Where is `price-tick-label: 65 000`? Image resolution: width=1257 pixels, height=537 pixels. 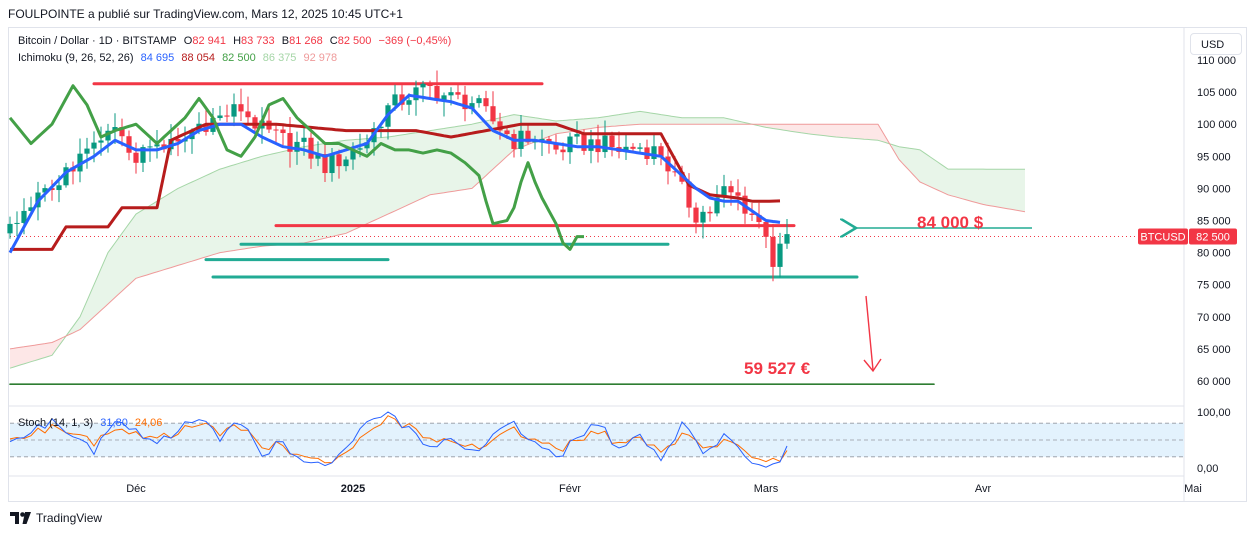
price-tick-label: 65 000 is located at coordinates (1214, 350).